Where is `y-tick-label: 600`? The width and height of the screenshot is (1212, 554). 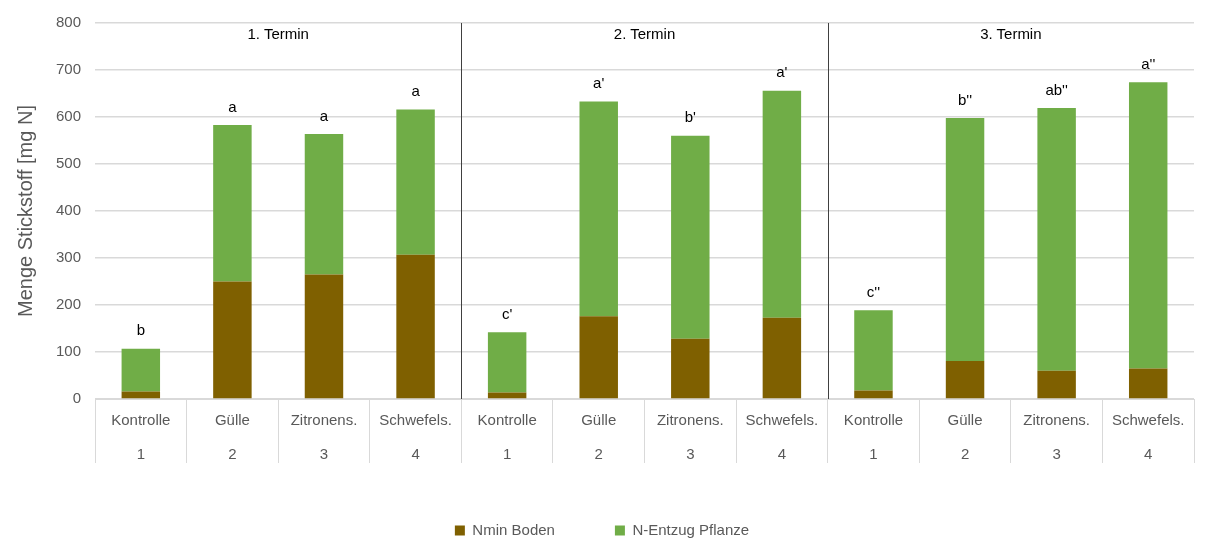
y-tick-label: 600 is located at coordinates (69, 116).